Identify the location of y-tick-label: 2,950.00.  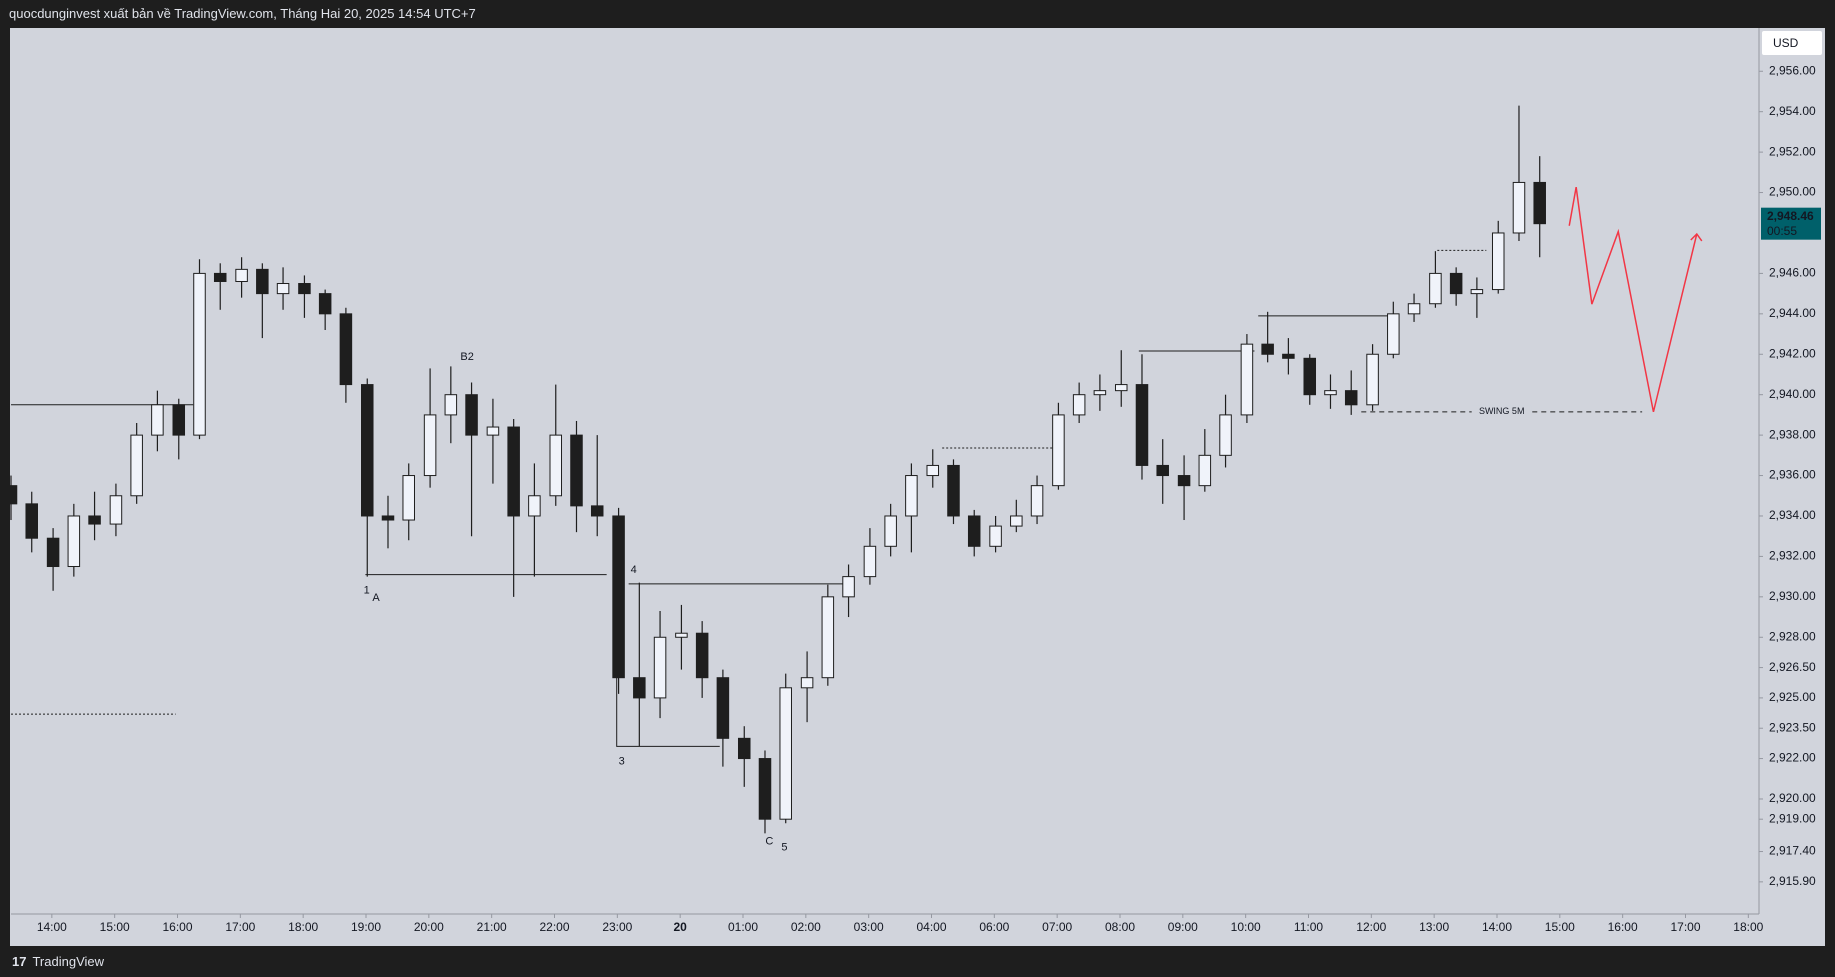
(1792, 192).